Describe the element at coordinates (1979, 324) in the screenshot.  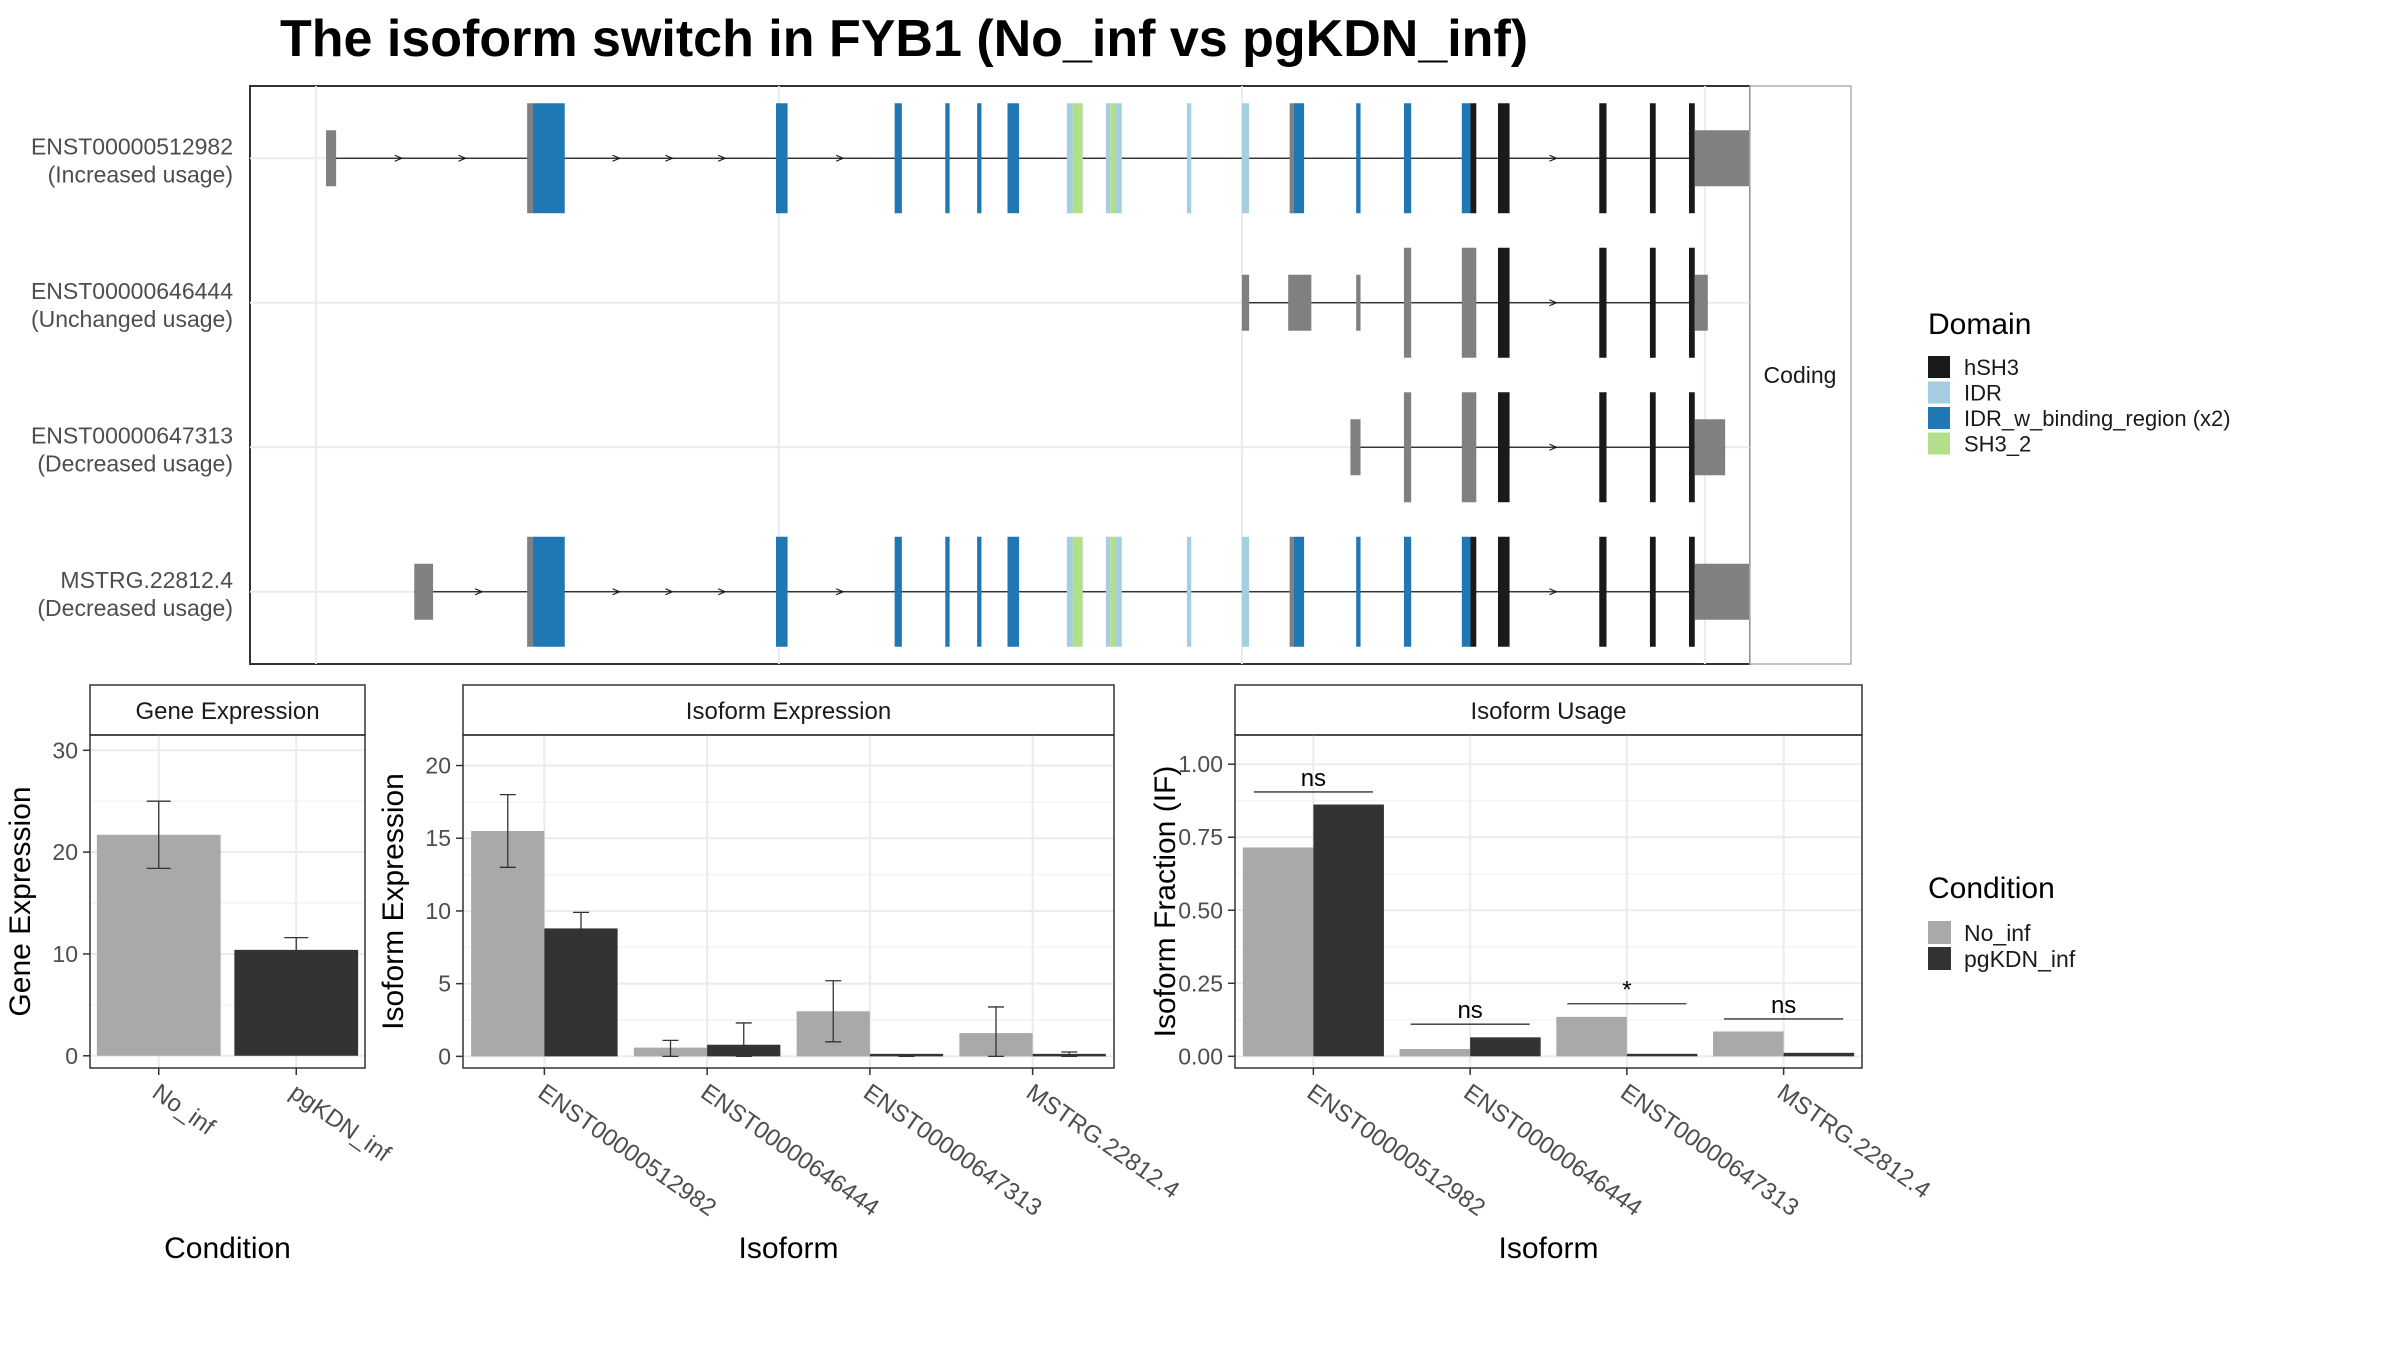
I see `domain-legend-title: Domain` at that location.